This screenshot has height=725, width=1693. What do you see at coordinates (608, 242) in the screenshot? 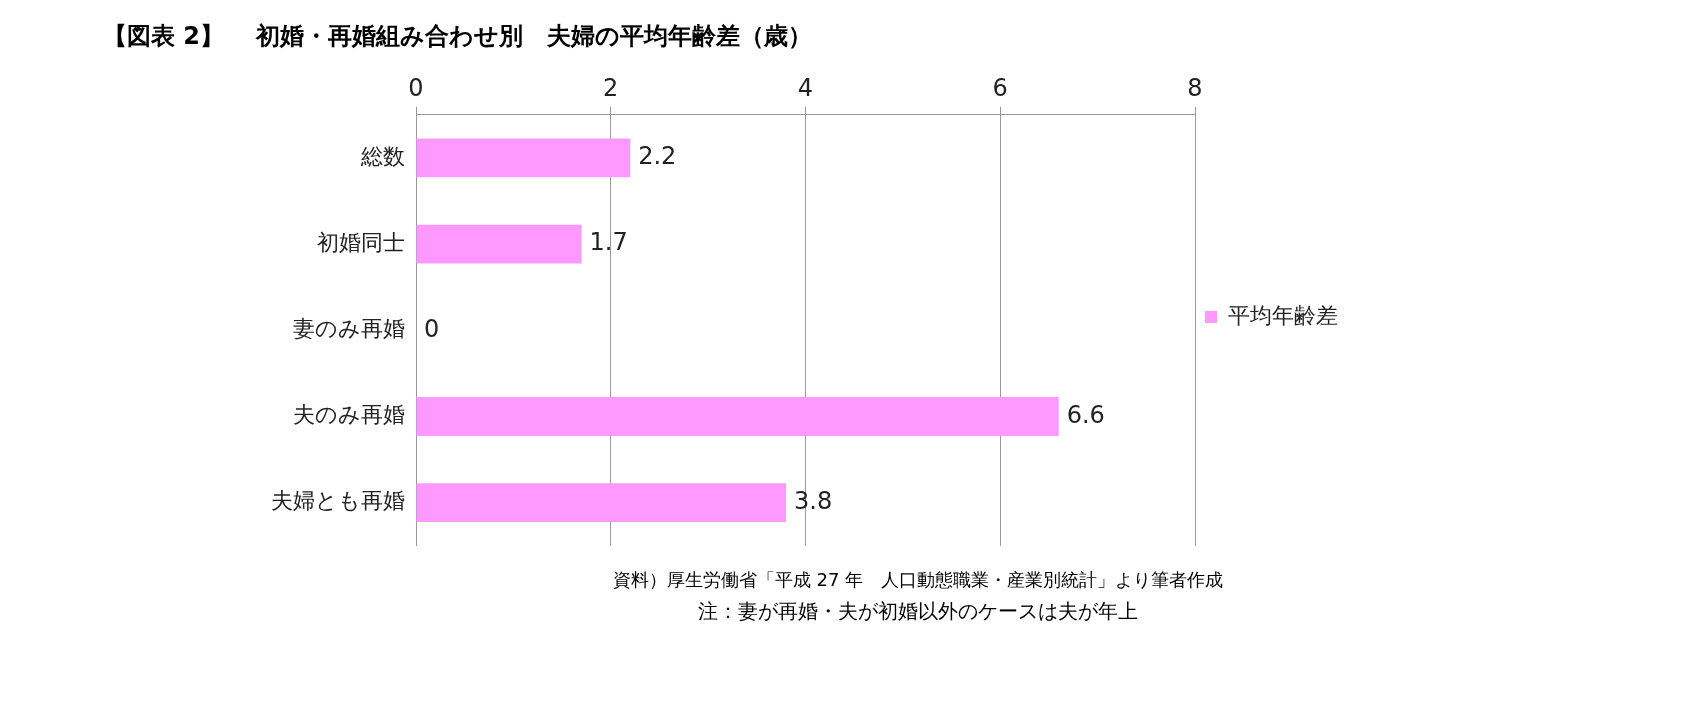
I see `data-label: 1.7` at bounding box center [608, 242].